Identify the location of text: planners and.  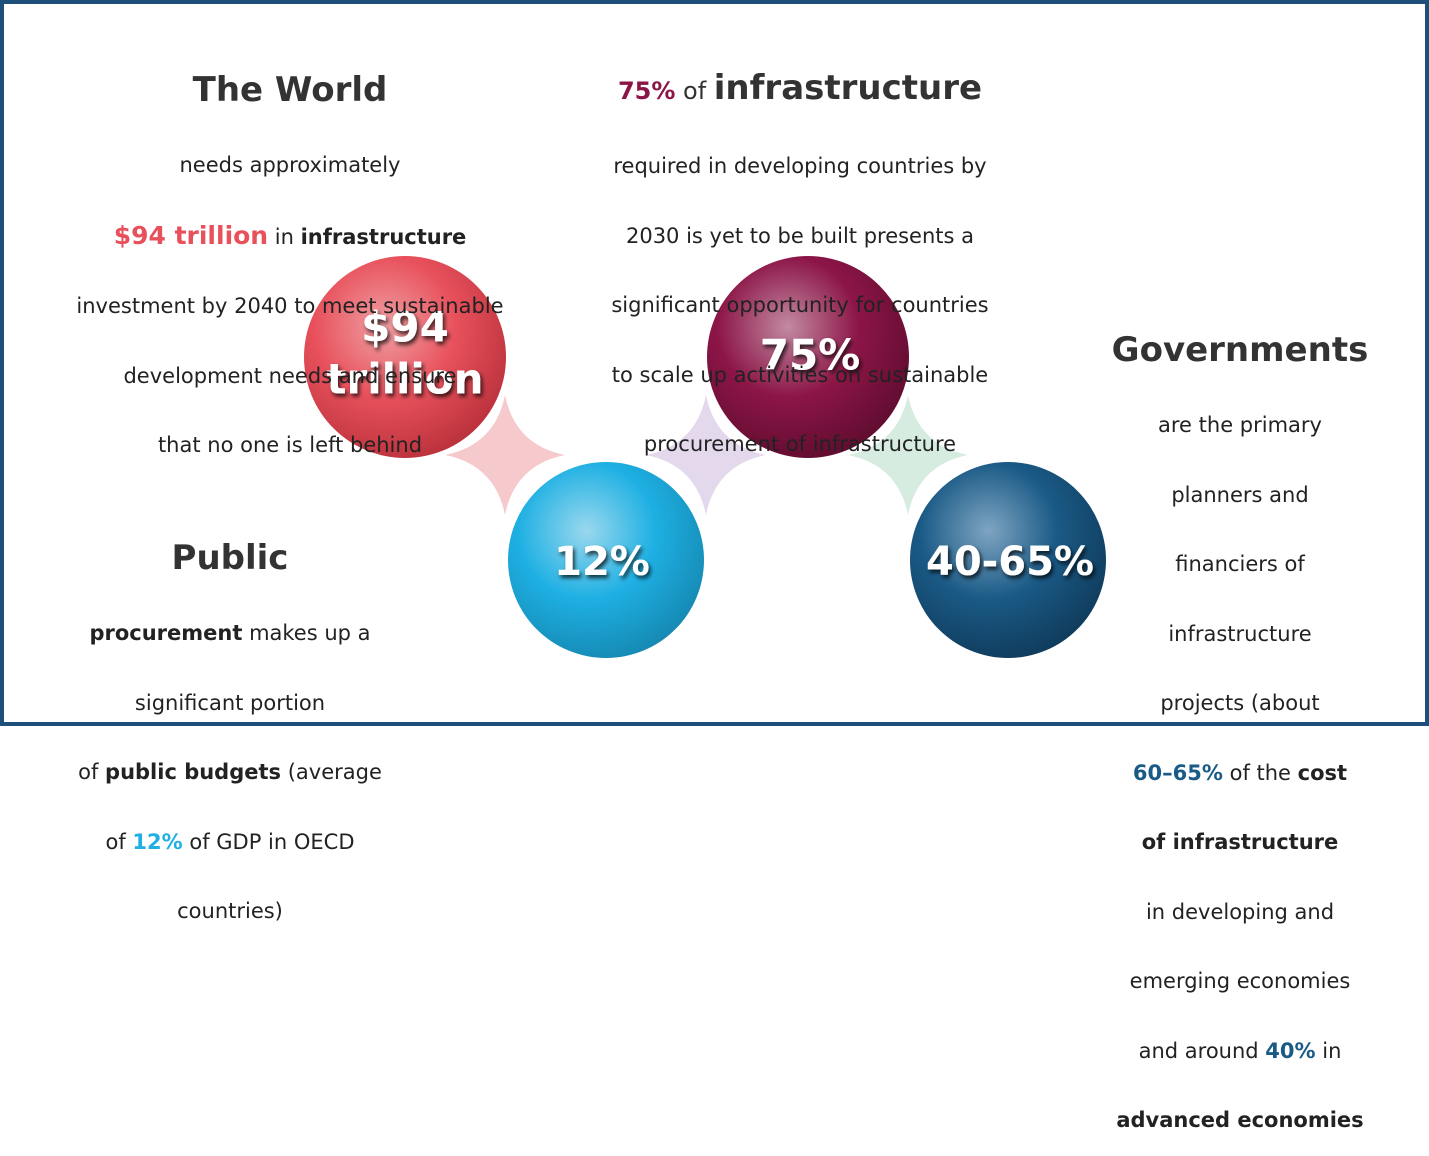
(1240, 494).